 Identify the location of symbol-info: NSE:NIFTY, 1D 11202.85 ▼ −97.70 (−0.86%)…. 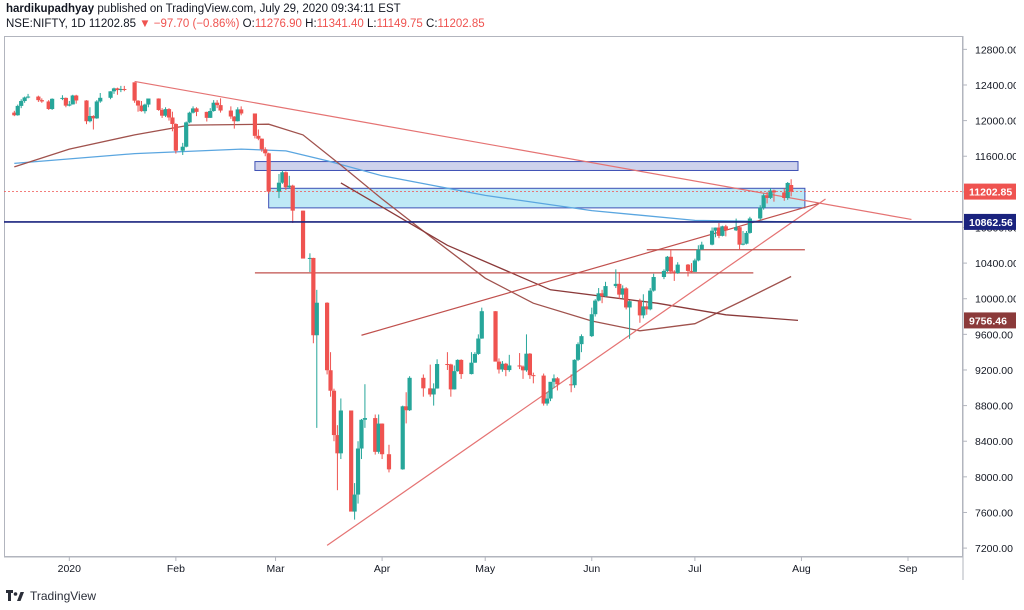
(245, 24).